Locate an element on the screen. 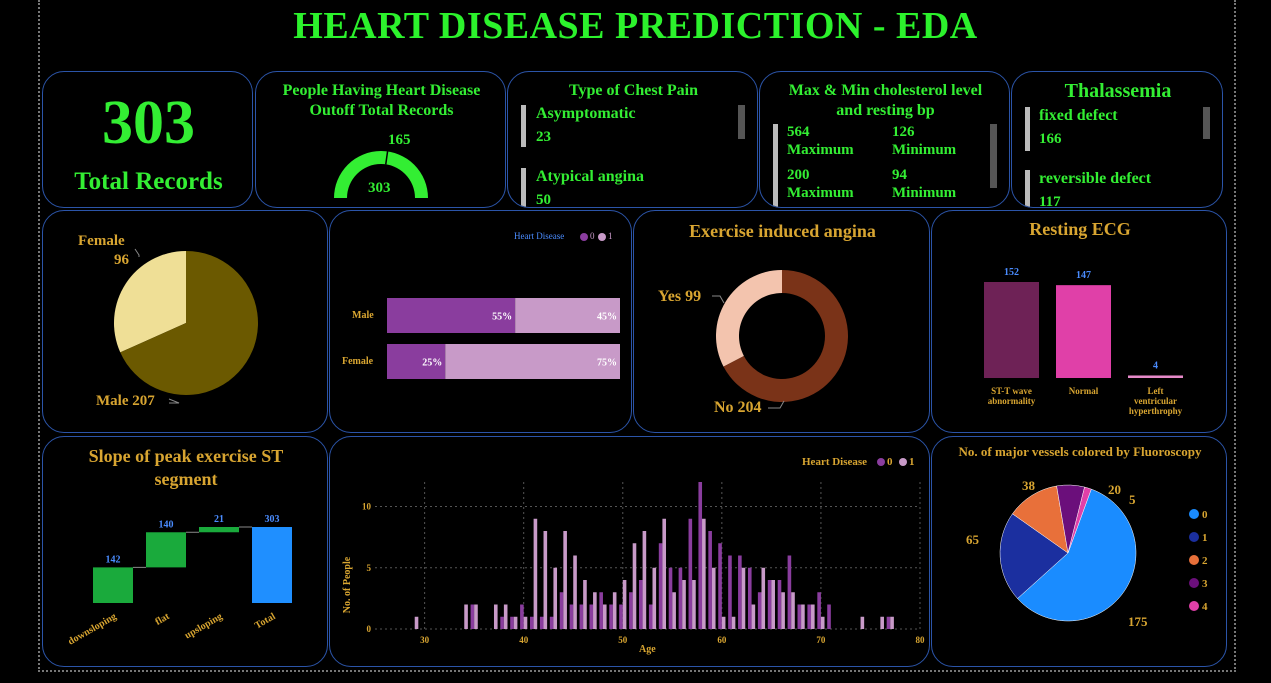  tick-label: 50 is located at coordinates (623, 640).